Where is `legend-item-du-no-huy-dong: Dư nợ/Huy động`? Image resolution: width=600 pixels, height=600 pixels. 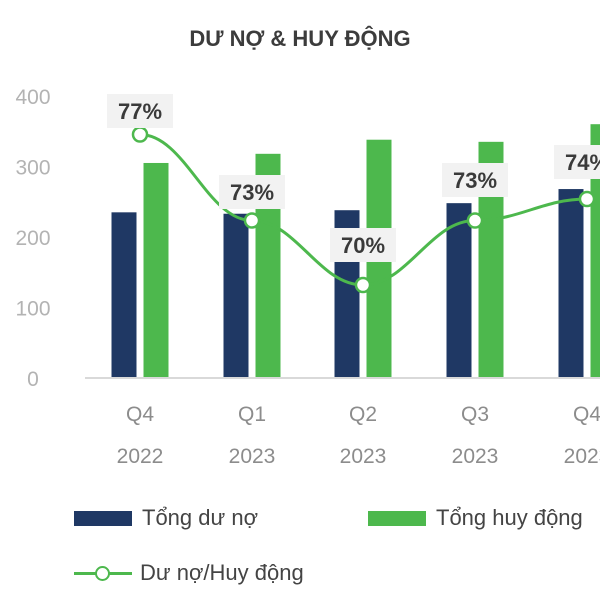
legend-item-du-no-huy-dong: Dư nợ/Huy động is located at coordinates (189, 573).